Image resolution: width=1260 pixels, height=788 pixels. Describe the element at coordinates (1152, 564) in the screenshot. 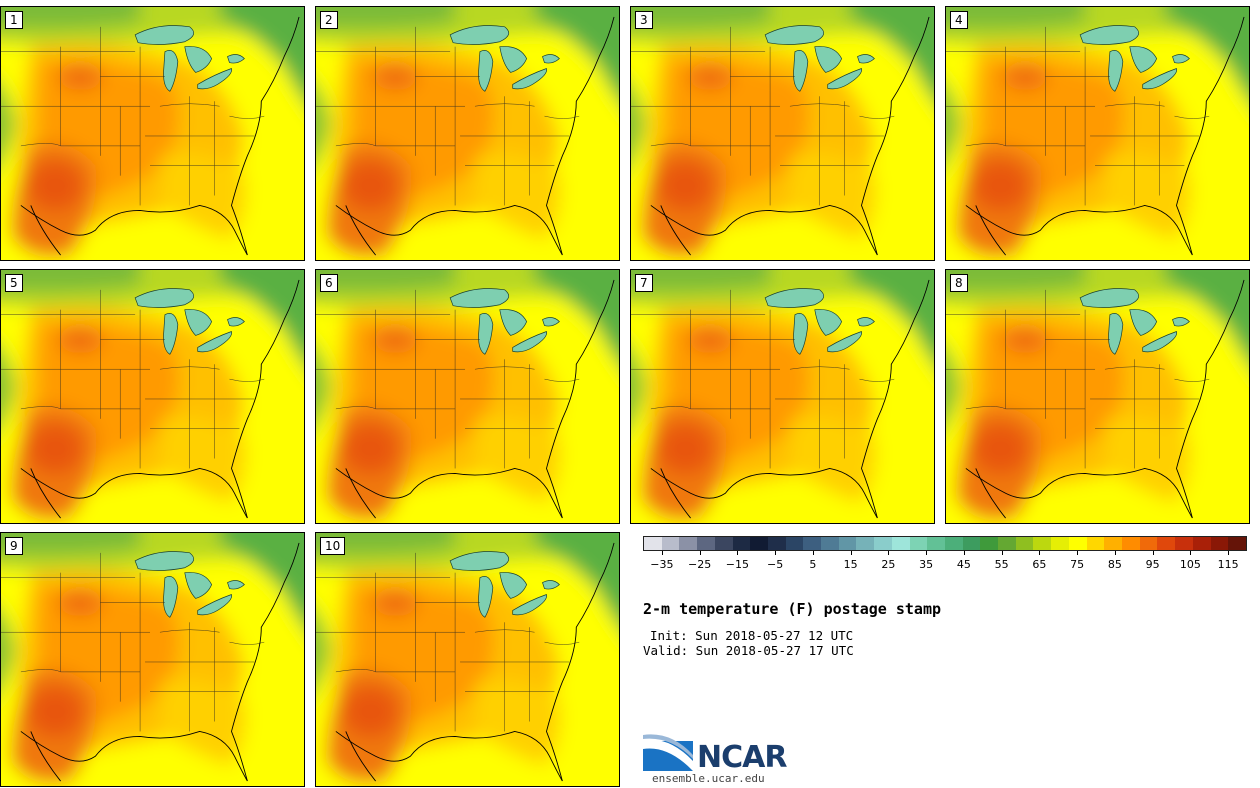

I see `colorbar-tick-label: 95` at that location.